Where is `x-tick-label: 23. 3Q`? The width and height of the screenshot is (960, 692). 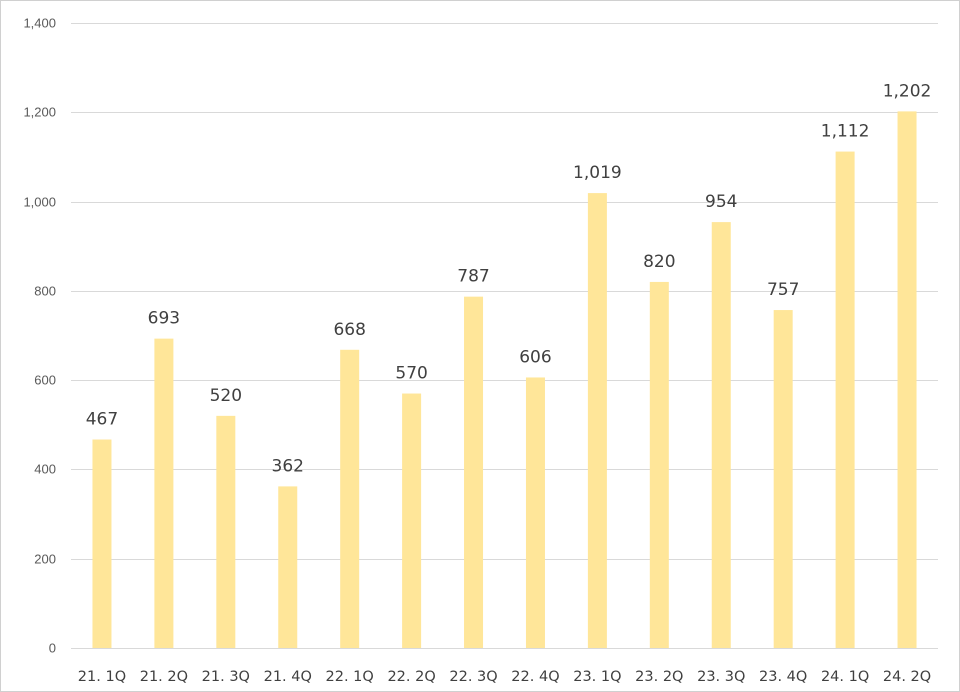 x-tick-label: 23. 3Q is located at coordinates (721, 677).